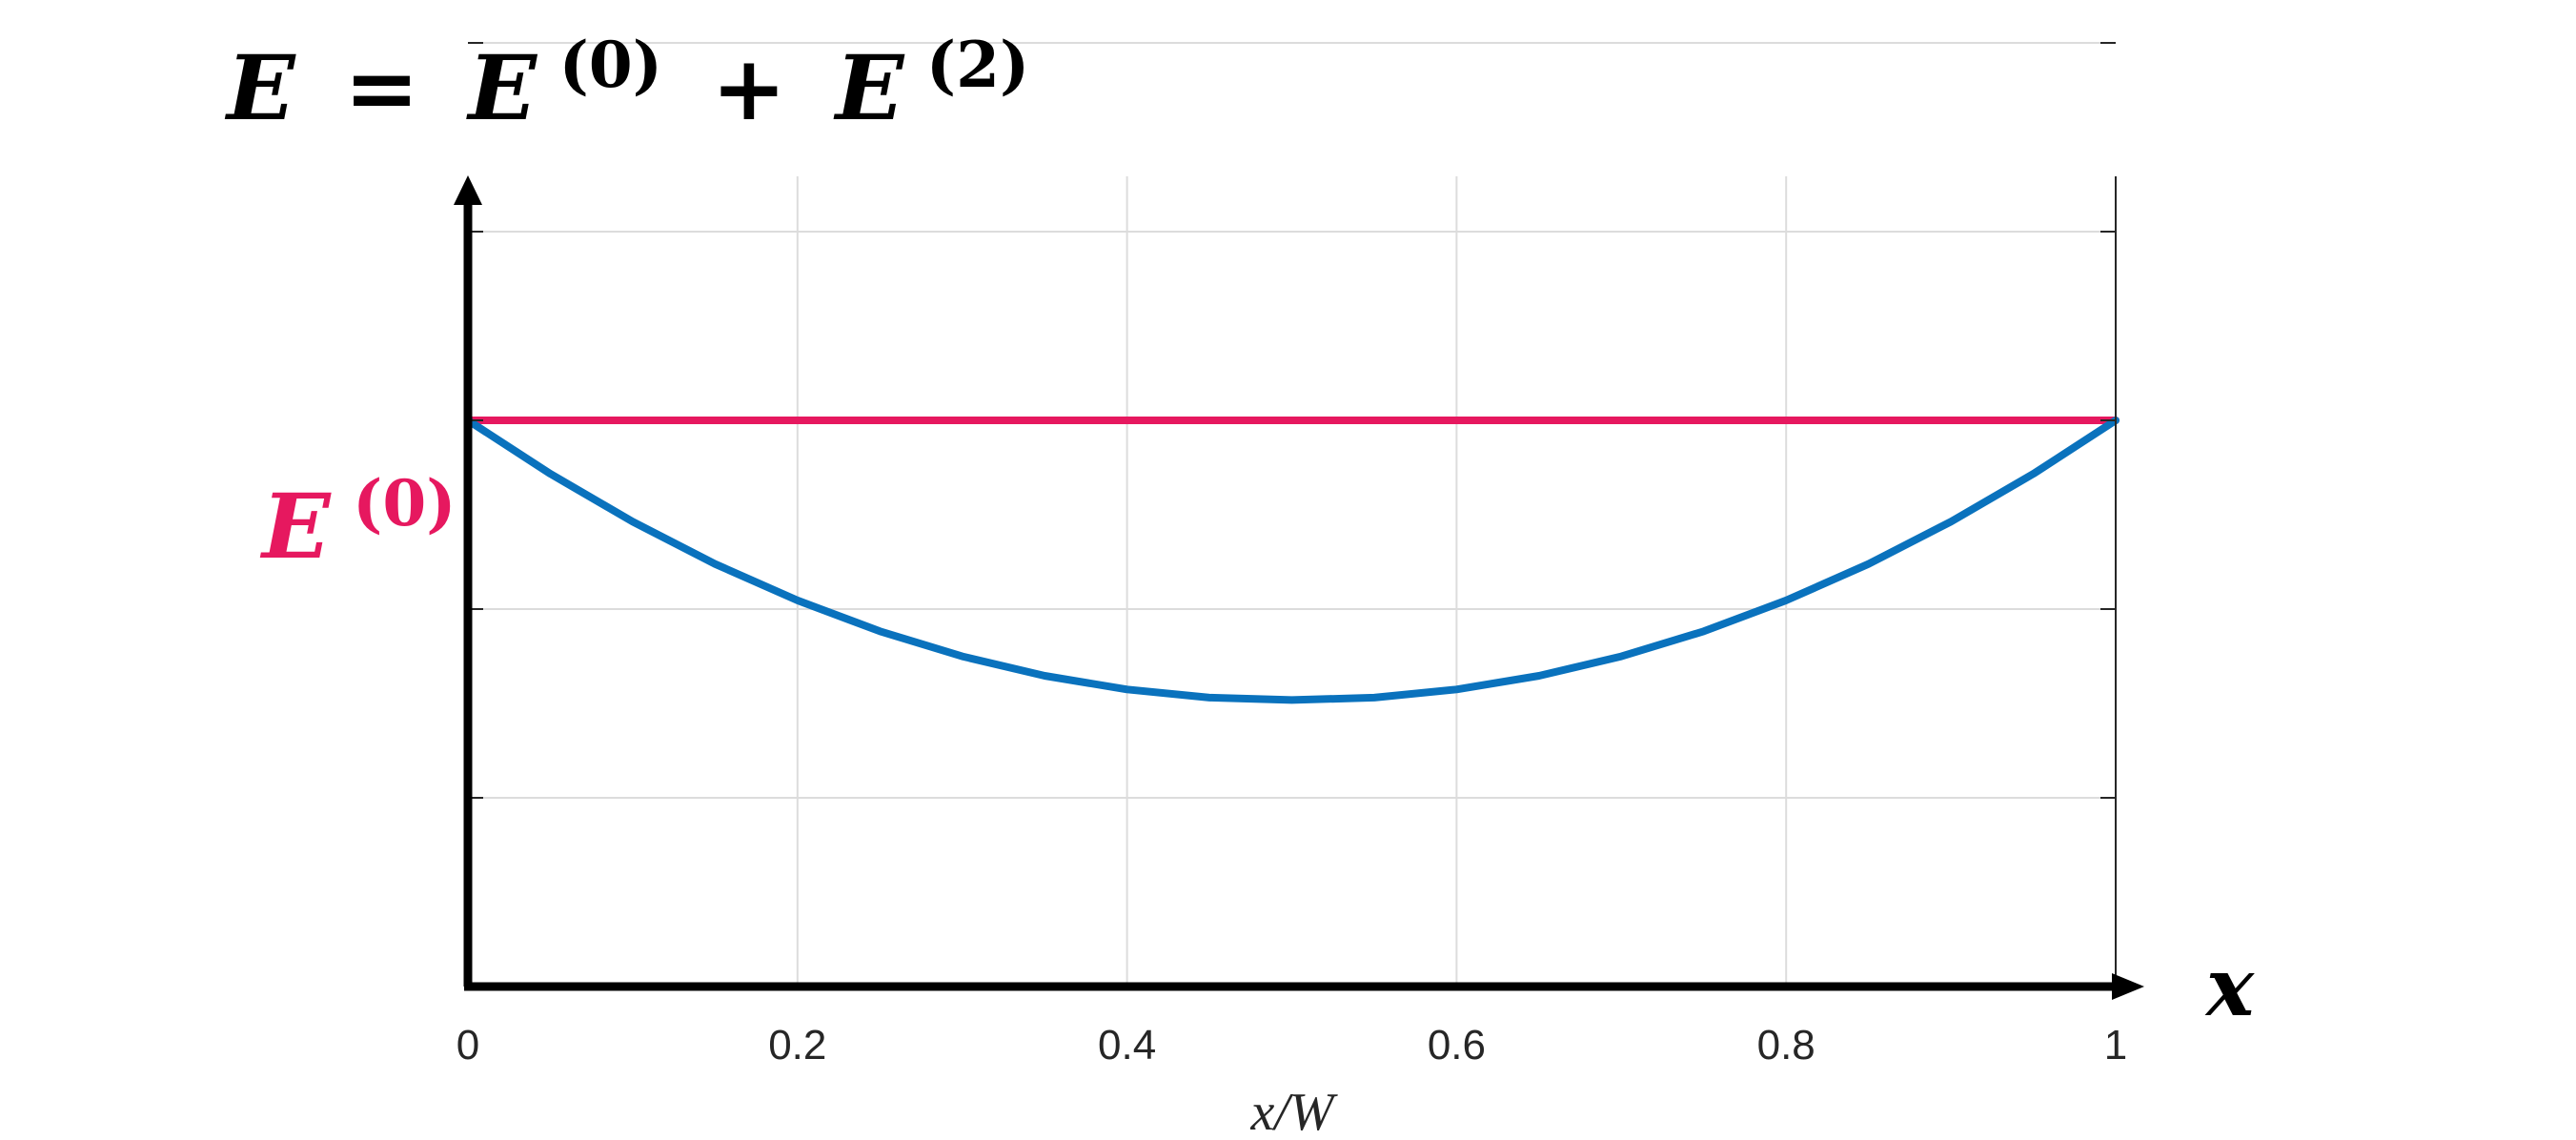  What do you see at coordinates (869, 88) in the screenshot?
I see `title-term2-base: E` at bounding box center [869, 88].